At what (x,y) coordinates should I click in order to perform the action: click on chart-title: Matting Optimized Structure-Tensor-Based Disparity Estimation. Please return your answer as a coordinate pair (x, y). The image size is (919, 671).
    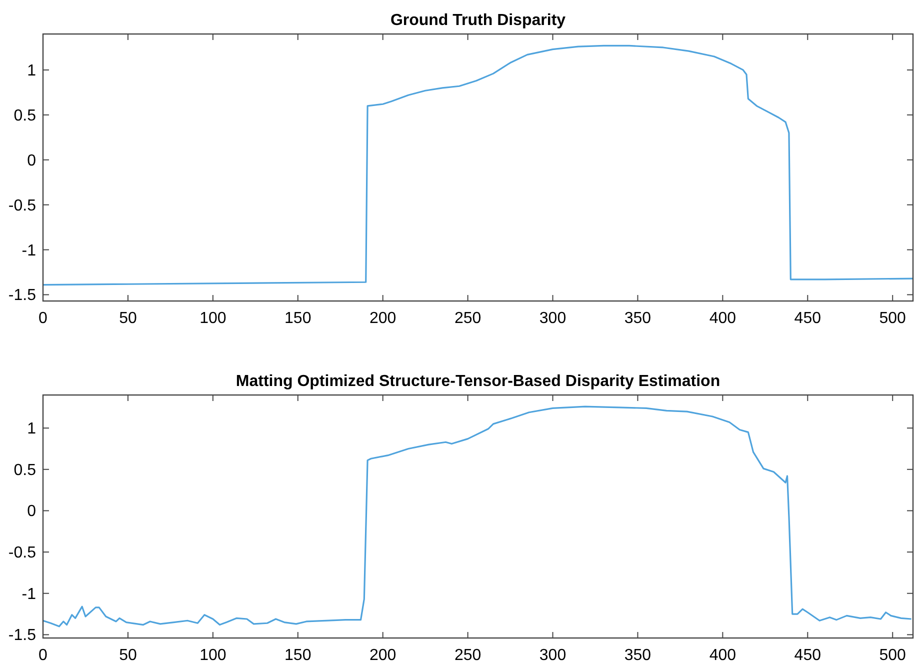
    Looking at the image, I should click on (478, 381).